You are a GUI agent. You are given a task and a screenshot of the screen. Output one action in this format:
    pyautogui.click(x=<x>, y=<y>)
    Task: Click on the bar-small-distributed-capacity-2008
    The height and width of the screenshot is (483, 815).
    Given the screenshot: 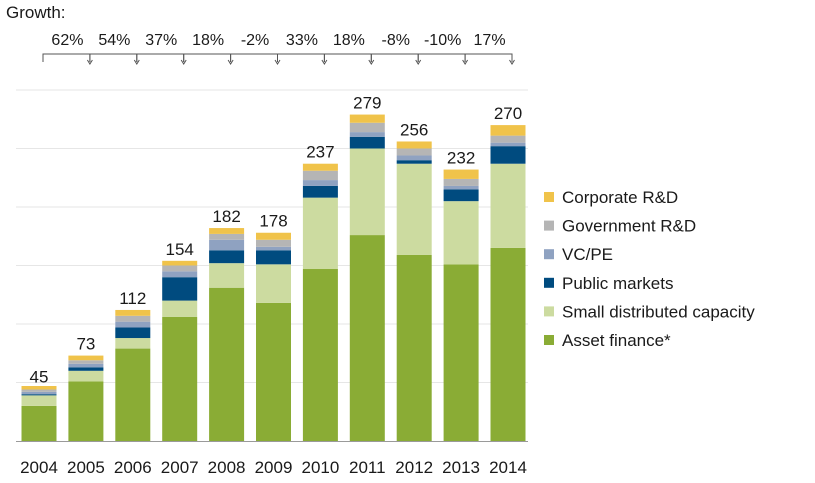 What is the action you would take?
    pyautogui.click(x=227, y=275)
    